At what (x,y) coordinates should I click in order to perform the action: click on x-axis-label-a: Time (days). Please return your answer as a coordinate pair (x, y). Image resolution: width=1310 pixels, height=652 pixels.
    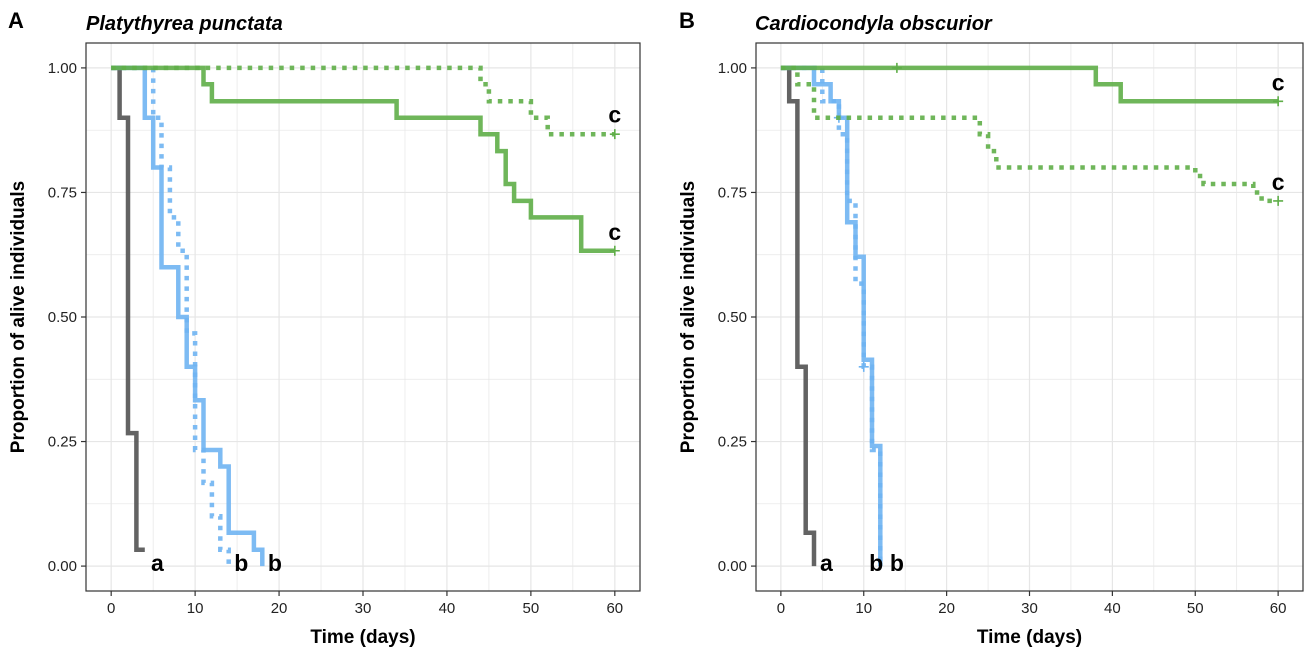
    Looking at the image, I should click on (362, 637).